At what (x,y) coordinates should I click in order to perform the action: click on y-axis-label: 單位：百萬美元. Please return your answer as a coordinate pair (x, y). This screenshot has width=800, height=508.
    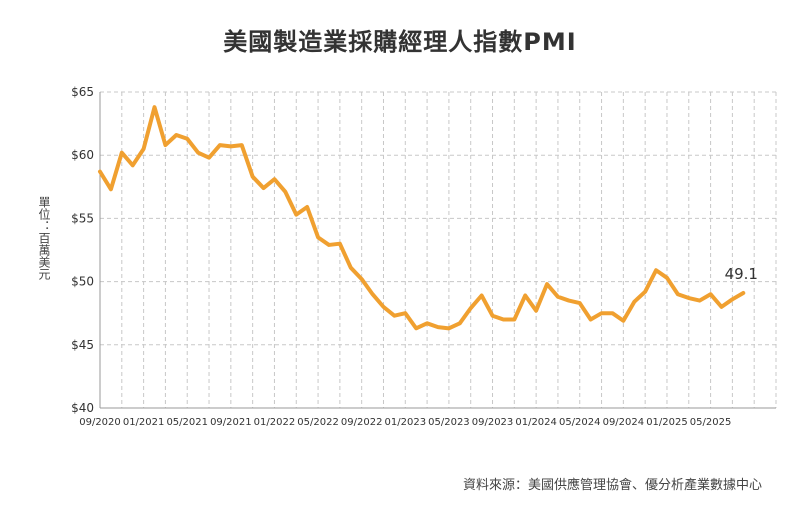
    Looking at the image, I should click on (44, 238).